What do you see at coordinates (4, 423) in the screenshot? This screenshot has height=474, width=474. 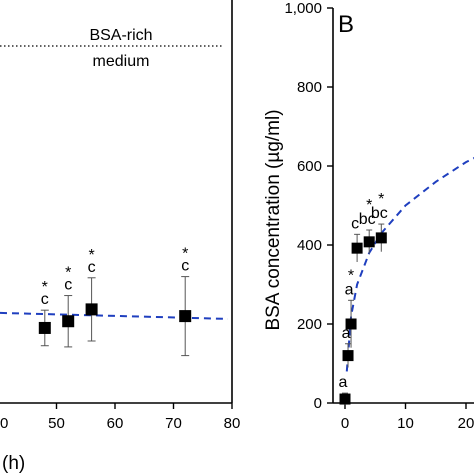 I see `panel-a-x-tick-label: 0` at bounding box center [4, 423].